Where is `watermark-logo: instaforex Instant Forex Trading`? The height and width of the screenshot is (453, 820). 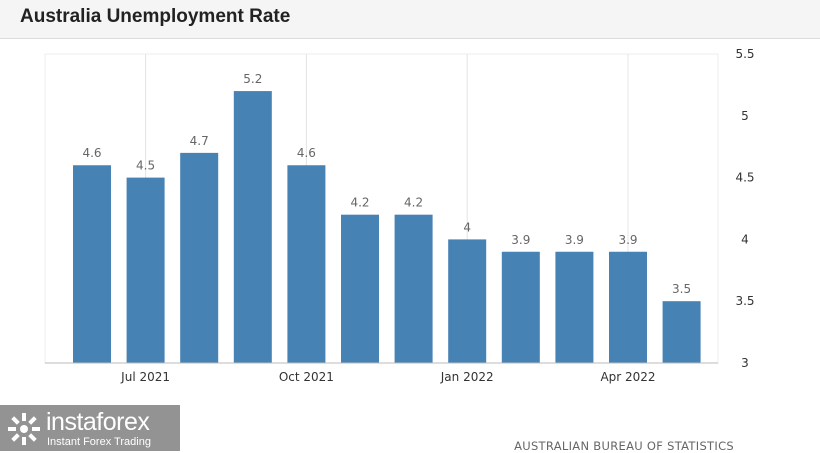 watermark-logo: instaforex Instant Forex Trading is located at coordinates (90, 428).